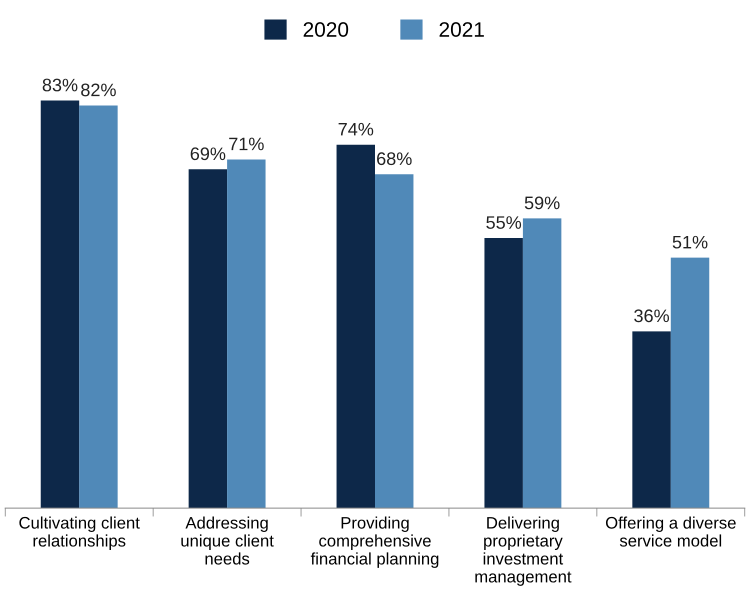 The image size is (750, 610). Describe the element at coordinates (208, 153) in the screenshot. I see `data-label: 69%` at that location.